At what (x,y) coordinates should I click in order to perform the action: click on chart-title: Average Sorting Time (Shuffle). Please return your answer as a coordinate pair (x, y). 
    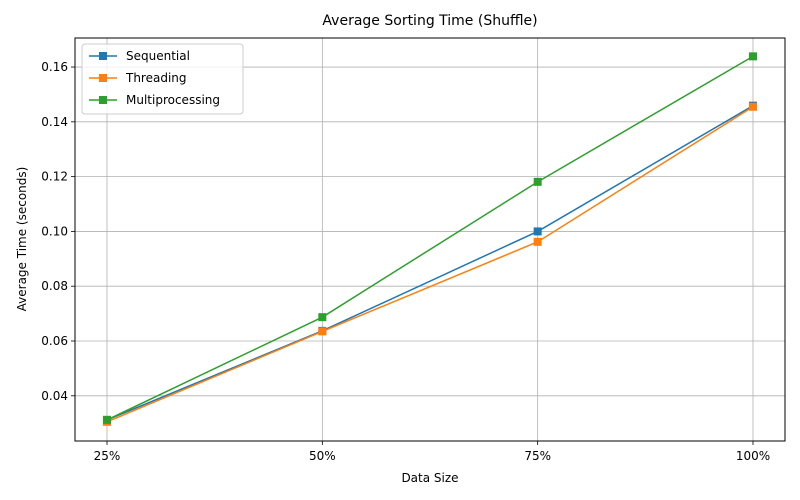
    Looking at the image, I should click on (429, 21).